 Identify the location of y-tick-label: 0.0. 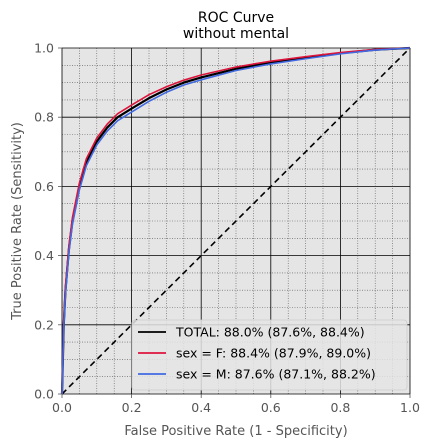
(44, 394).